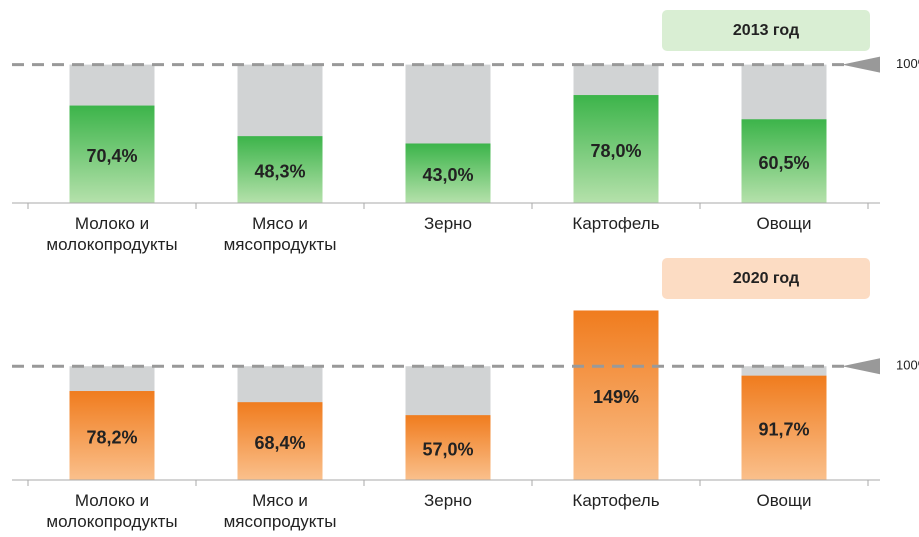 The height and width of the screenshot is (537, 919). I want to click on value-label: 78,0%, so click(615, 151).